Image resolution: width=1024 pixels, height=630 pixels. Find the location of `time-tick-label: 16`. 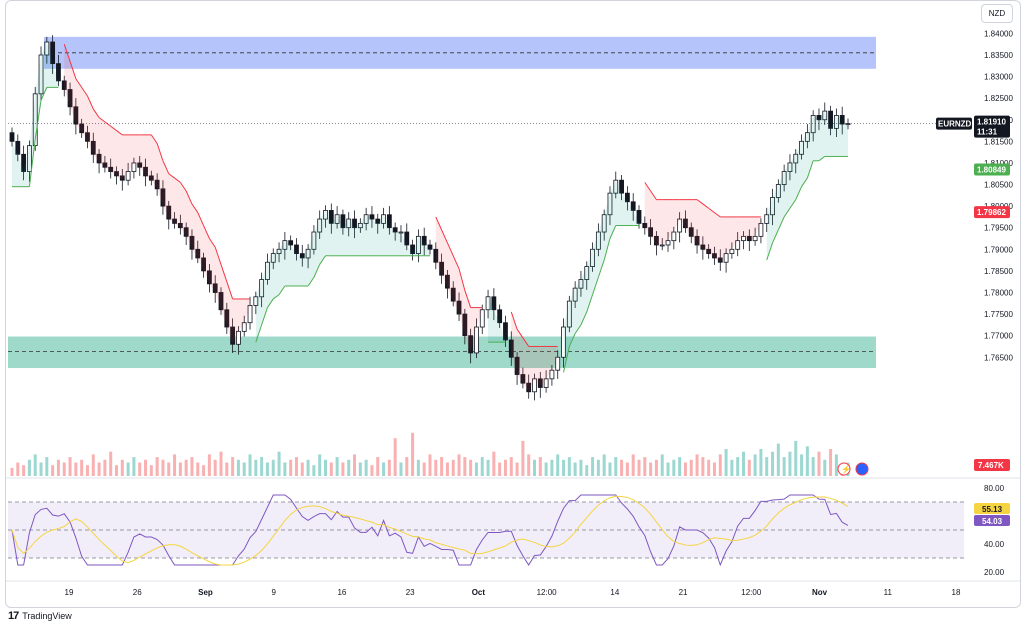

time-tick-label: 16 is located at coordinates (341, 592).